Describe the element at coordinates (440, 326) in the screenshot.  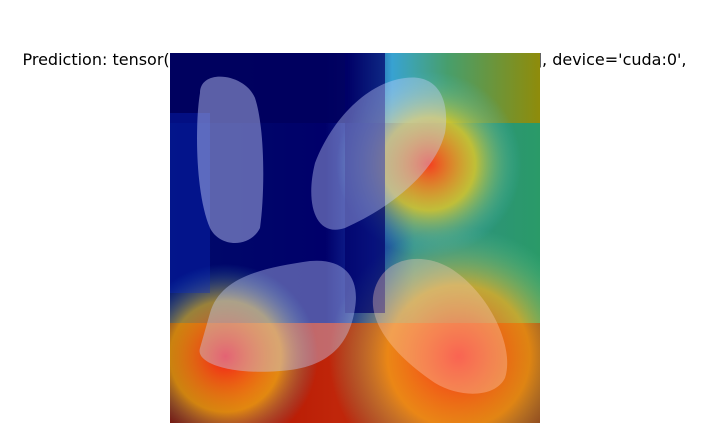
I see `object-blob-bottom-right` at that location.